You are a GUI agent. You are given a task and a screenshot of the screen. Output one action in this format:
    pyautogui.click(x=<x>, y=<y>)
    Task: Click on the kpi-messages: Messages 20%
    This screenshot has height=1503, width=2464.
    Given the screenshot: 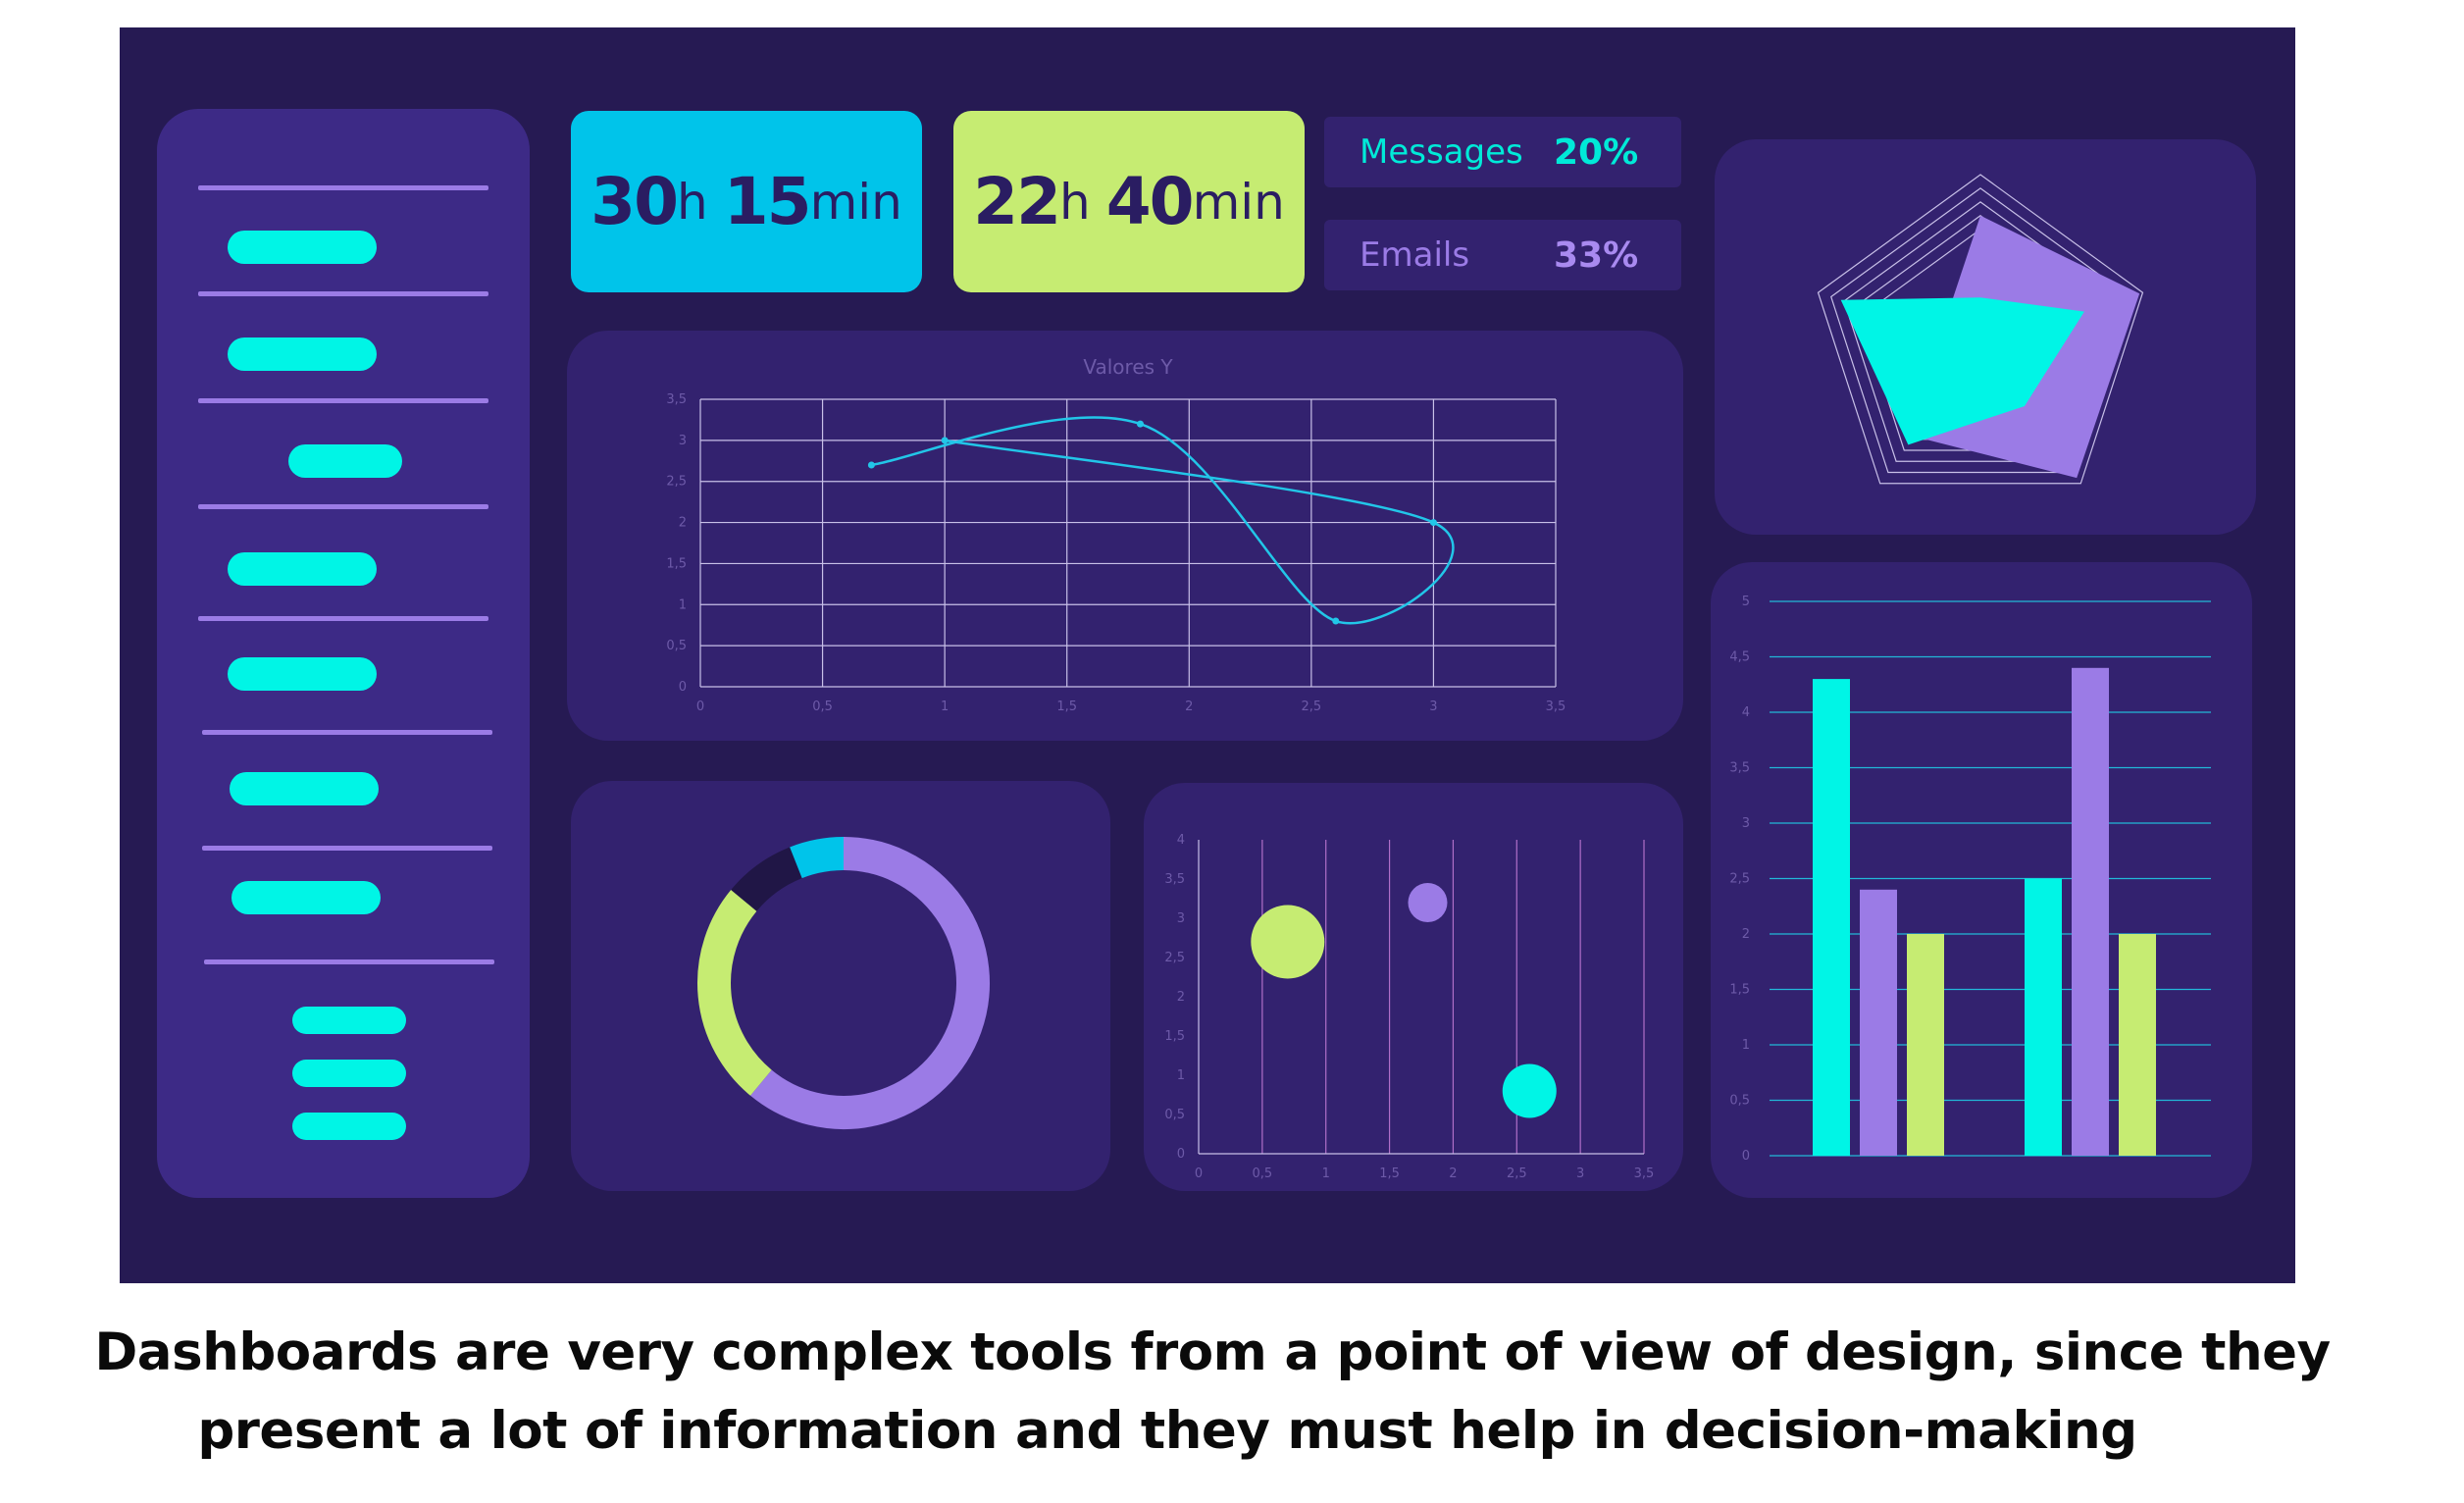 What is the action you would take?
    pyautogui.click(x=1502, y=152)
    